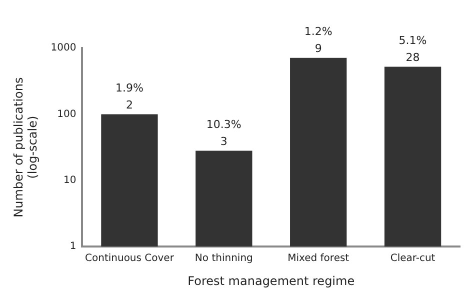  What do you see at coordinates (25, 147) in the screenshot?
I see `y-axis-title: Number of publications (log-scale)` at bounding box center [25, 147].